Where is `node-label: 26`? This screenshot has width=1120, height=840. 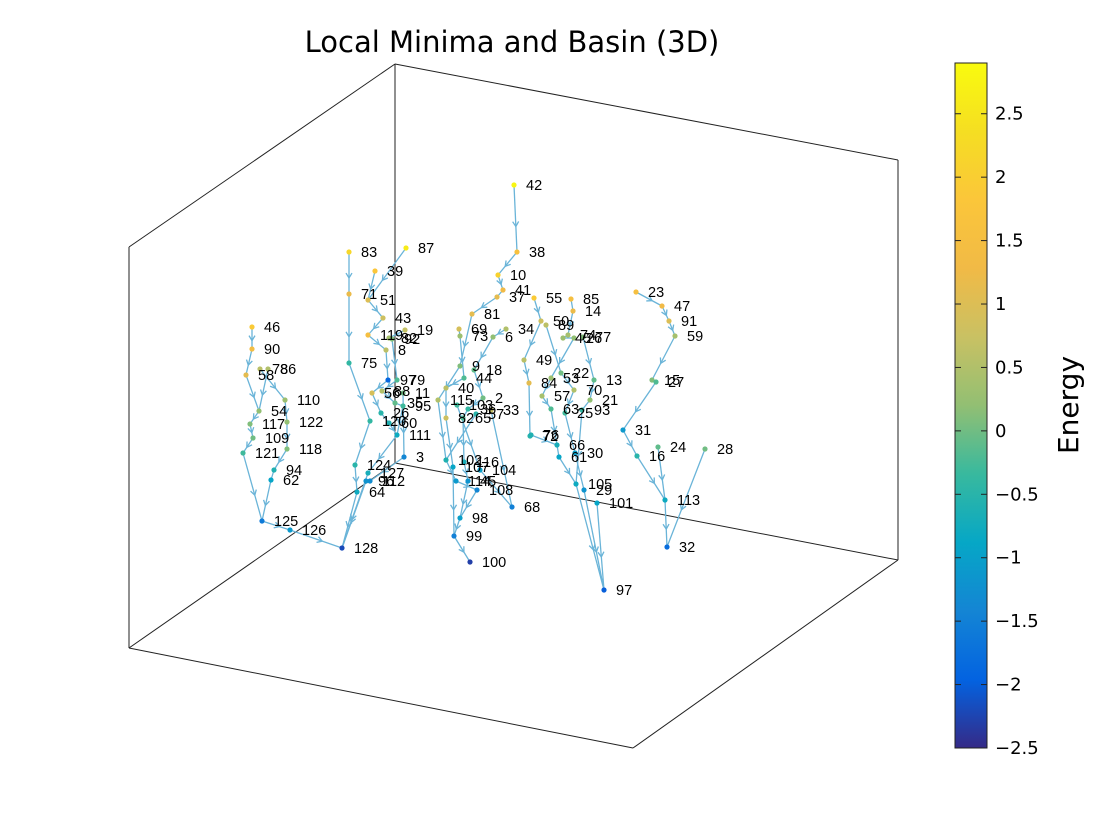
node-label: 26 is located at coordinates (594, 339).